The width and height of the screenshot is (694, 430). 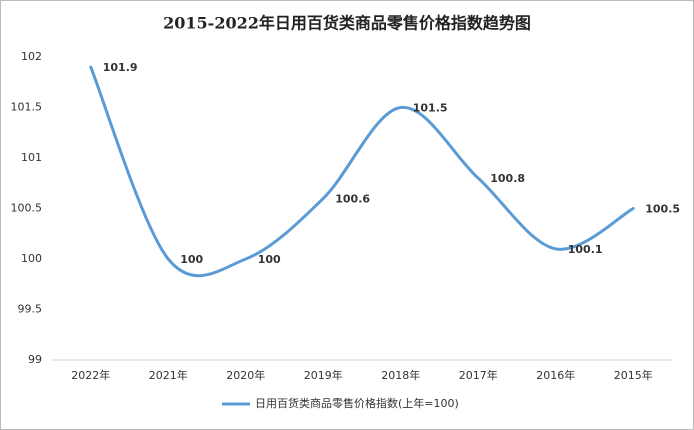 What do you see at coordinates (323, 375) in the screenshot?
I see `x-tick-label: 2019年` at bounding box center [323, 375].